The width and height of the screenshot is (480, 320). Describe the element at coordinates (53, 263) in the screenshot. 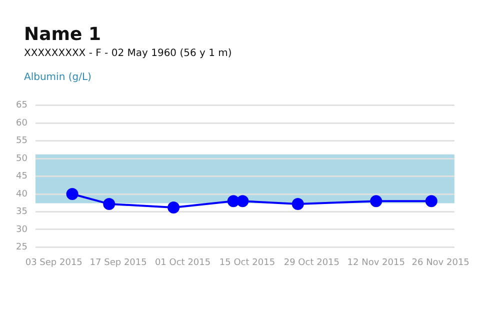

I see `x-tick-label: 03 Sep 2015` at that location.